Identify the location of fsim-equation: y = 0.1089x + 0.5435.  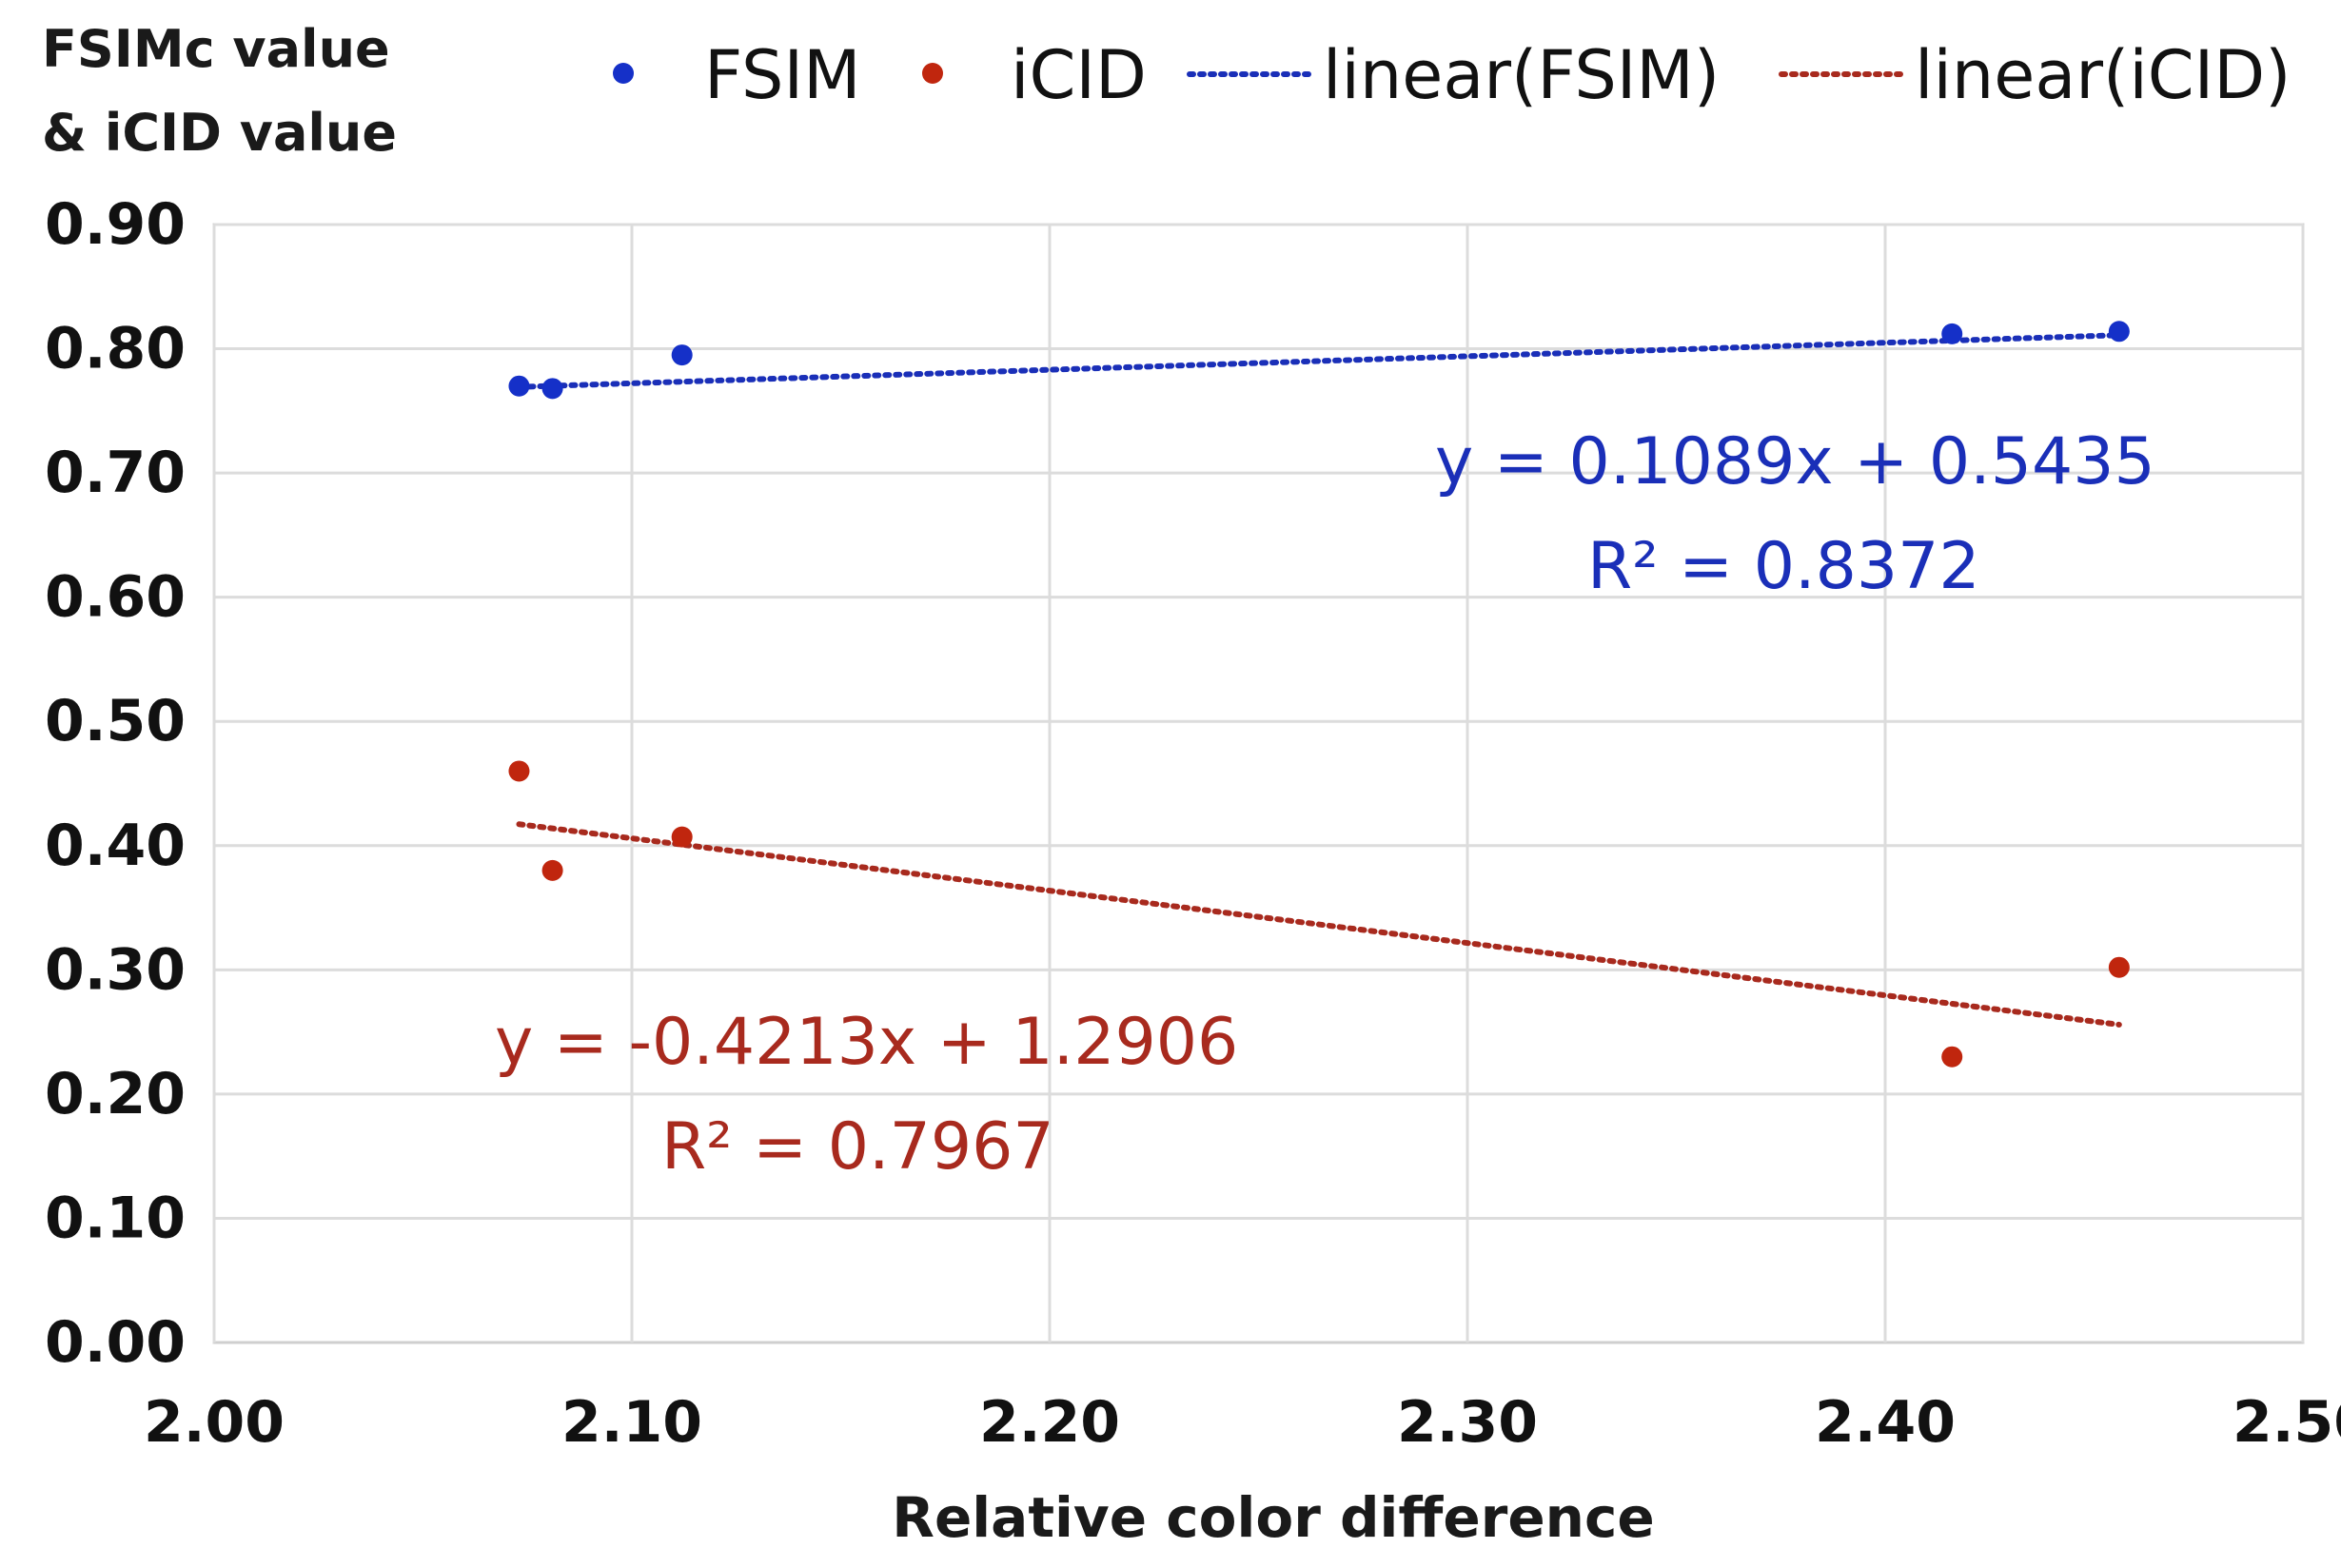
(1795, 462).